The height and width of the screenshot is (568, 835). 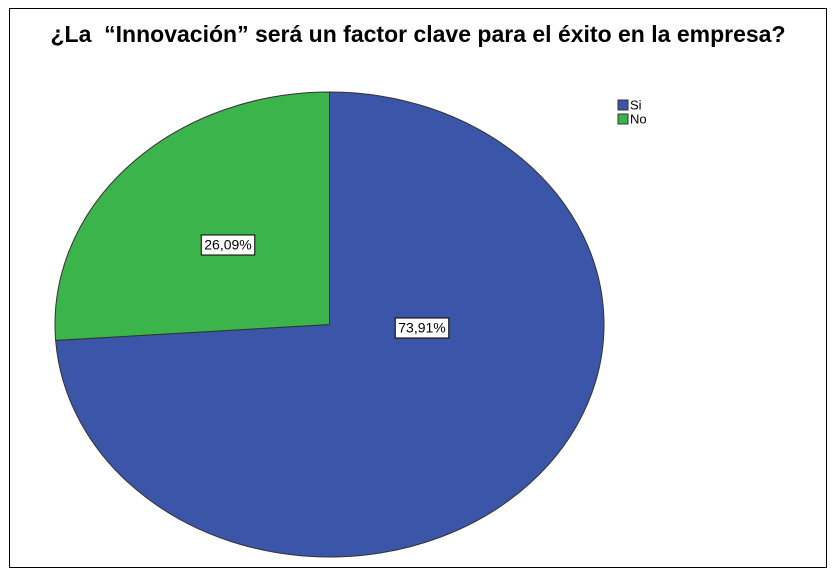 I want to click on value-label: 26,09%, so click(x=227, y=245).